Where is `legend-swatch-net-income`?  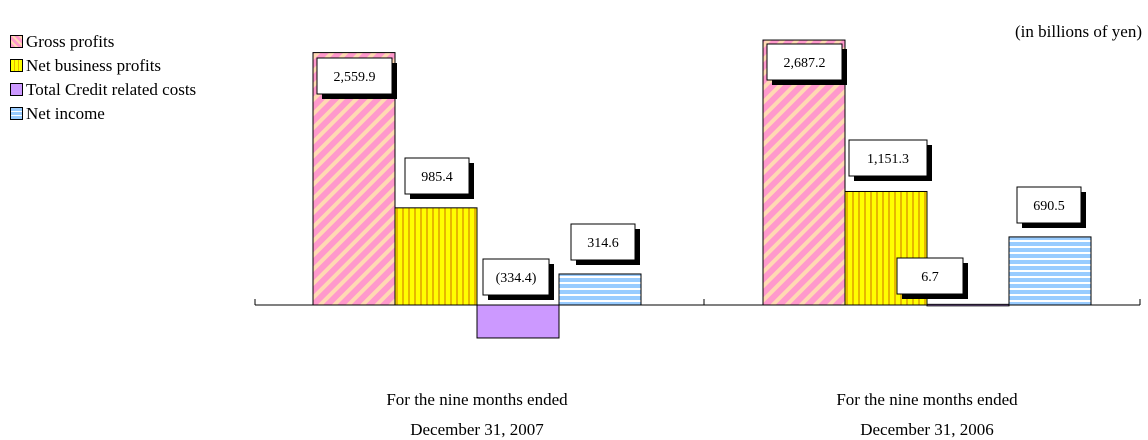
legend-swatch-net-income is located at coordinates (16, 113).